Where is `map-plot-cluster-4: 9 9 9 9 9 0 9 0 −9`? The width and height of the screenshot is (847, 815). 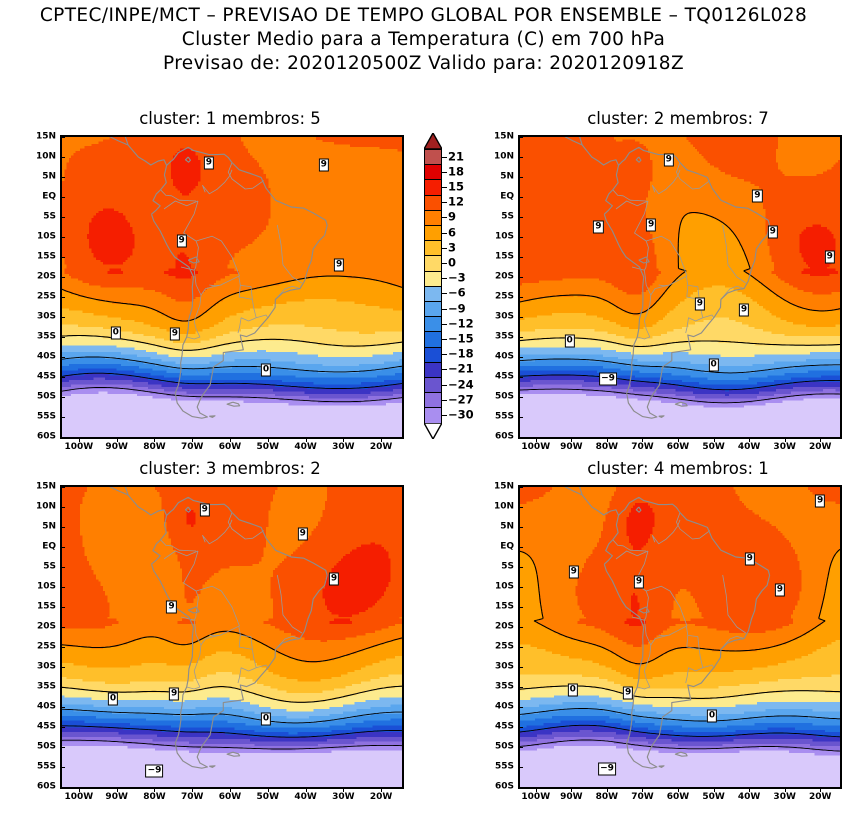
map-plot-cluster-4: 9 9 9 9 9 0 9 0 −9 is located at coordinates (680, 637).